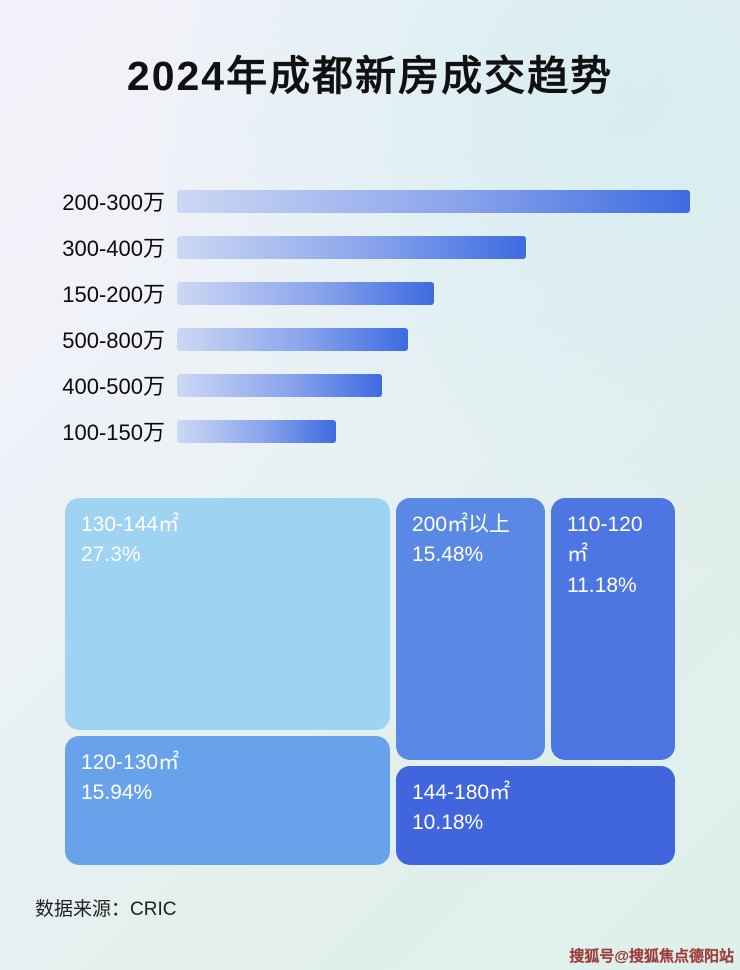  Describe the element at coordinates (651, 956) in the screenshot. I see `watermark: 搜狐号@搜狐焦点德阳站` at that location.